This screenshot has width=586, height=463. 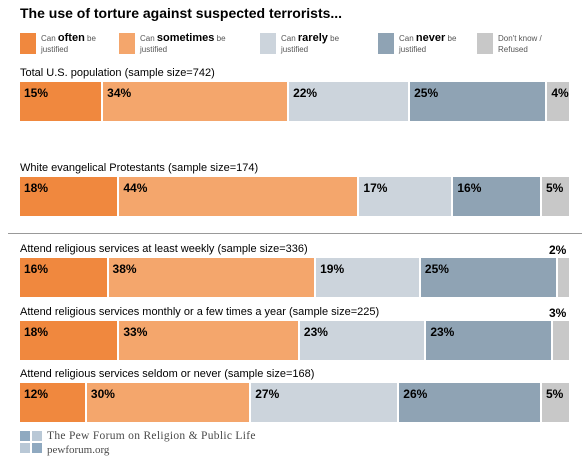 What do you see at coordinates (68, 43) in the screenshot?
I see `legend-label: Can often be justified` at bounding box center [68, 43].